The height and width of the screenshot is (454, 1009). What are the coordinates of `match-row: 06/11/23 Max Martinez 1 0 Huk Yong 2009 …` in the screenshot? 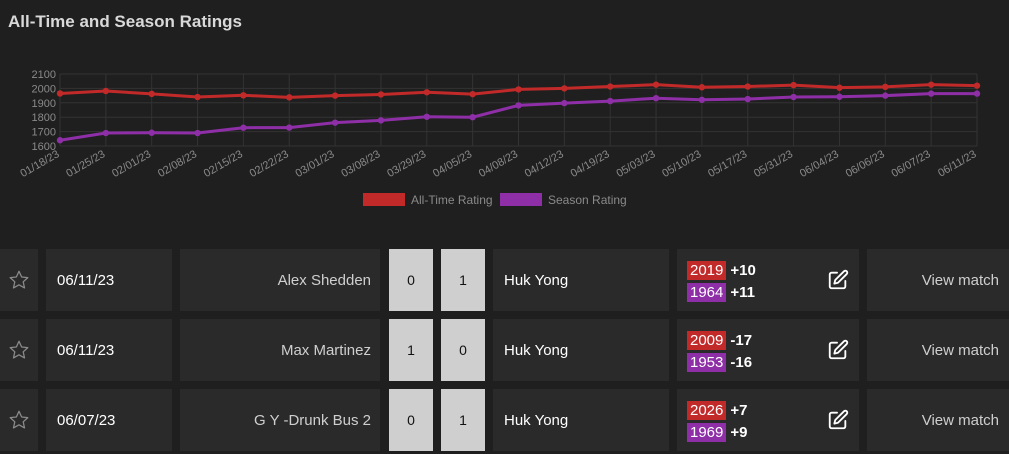 It's located at (504, 350).